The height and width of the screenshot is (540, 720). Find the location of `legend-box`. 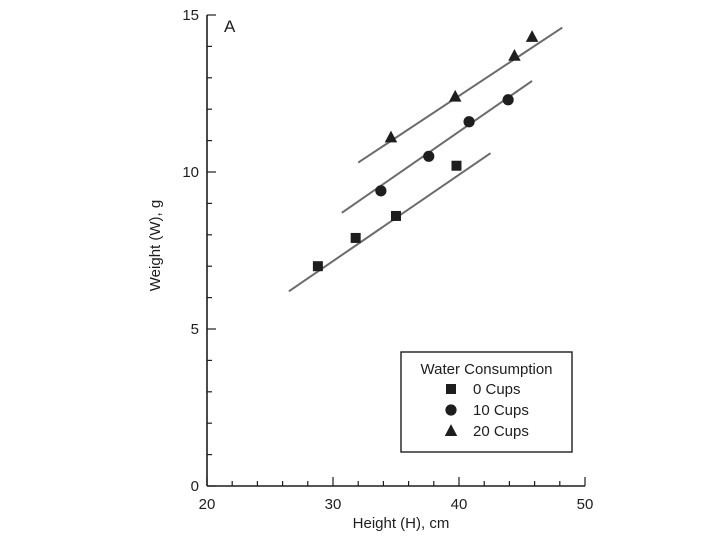

legend-box is located at coordinates (486, 402).